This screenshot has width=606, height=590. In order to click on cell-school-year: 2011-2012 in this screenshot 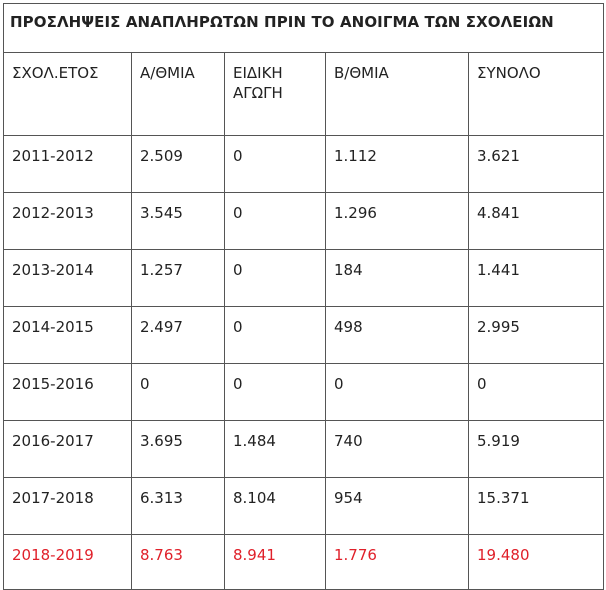, I will do `click(67, 164)`.